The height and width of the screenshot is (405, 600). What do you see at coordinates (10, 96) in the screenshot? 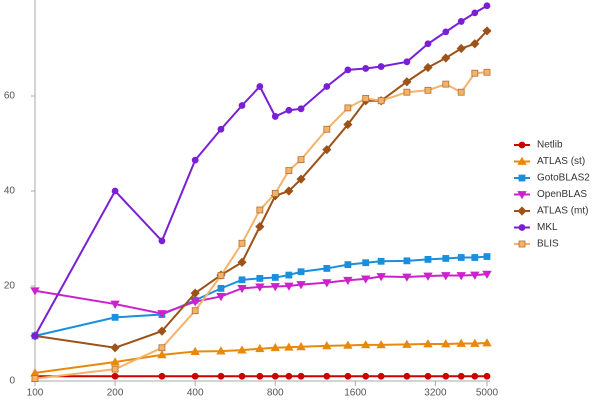
I see `y-tick-label: 60` at bounding box center [10, 96].